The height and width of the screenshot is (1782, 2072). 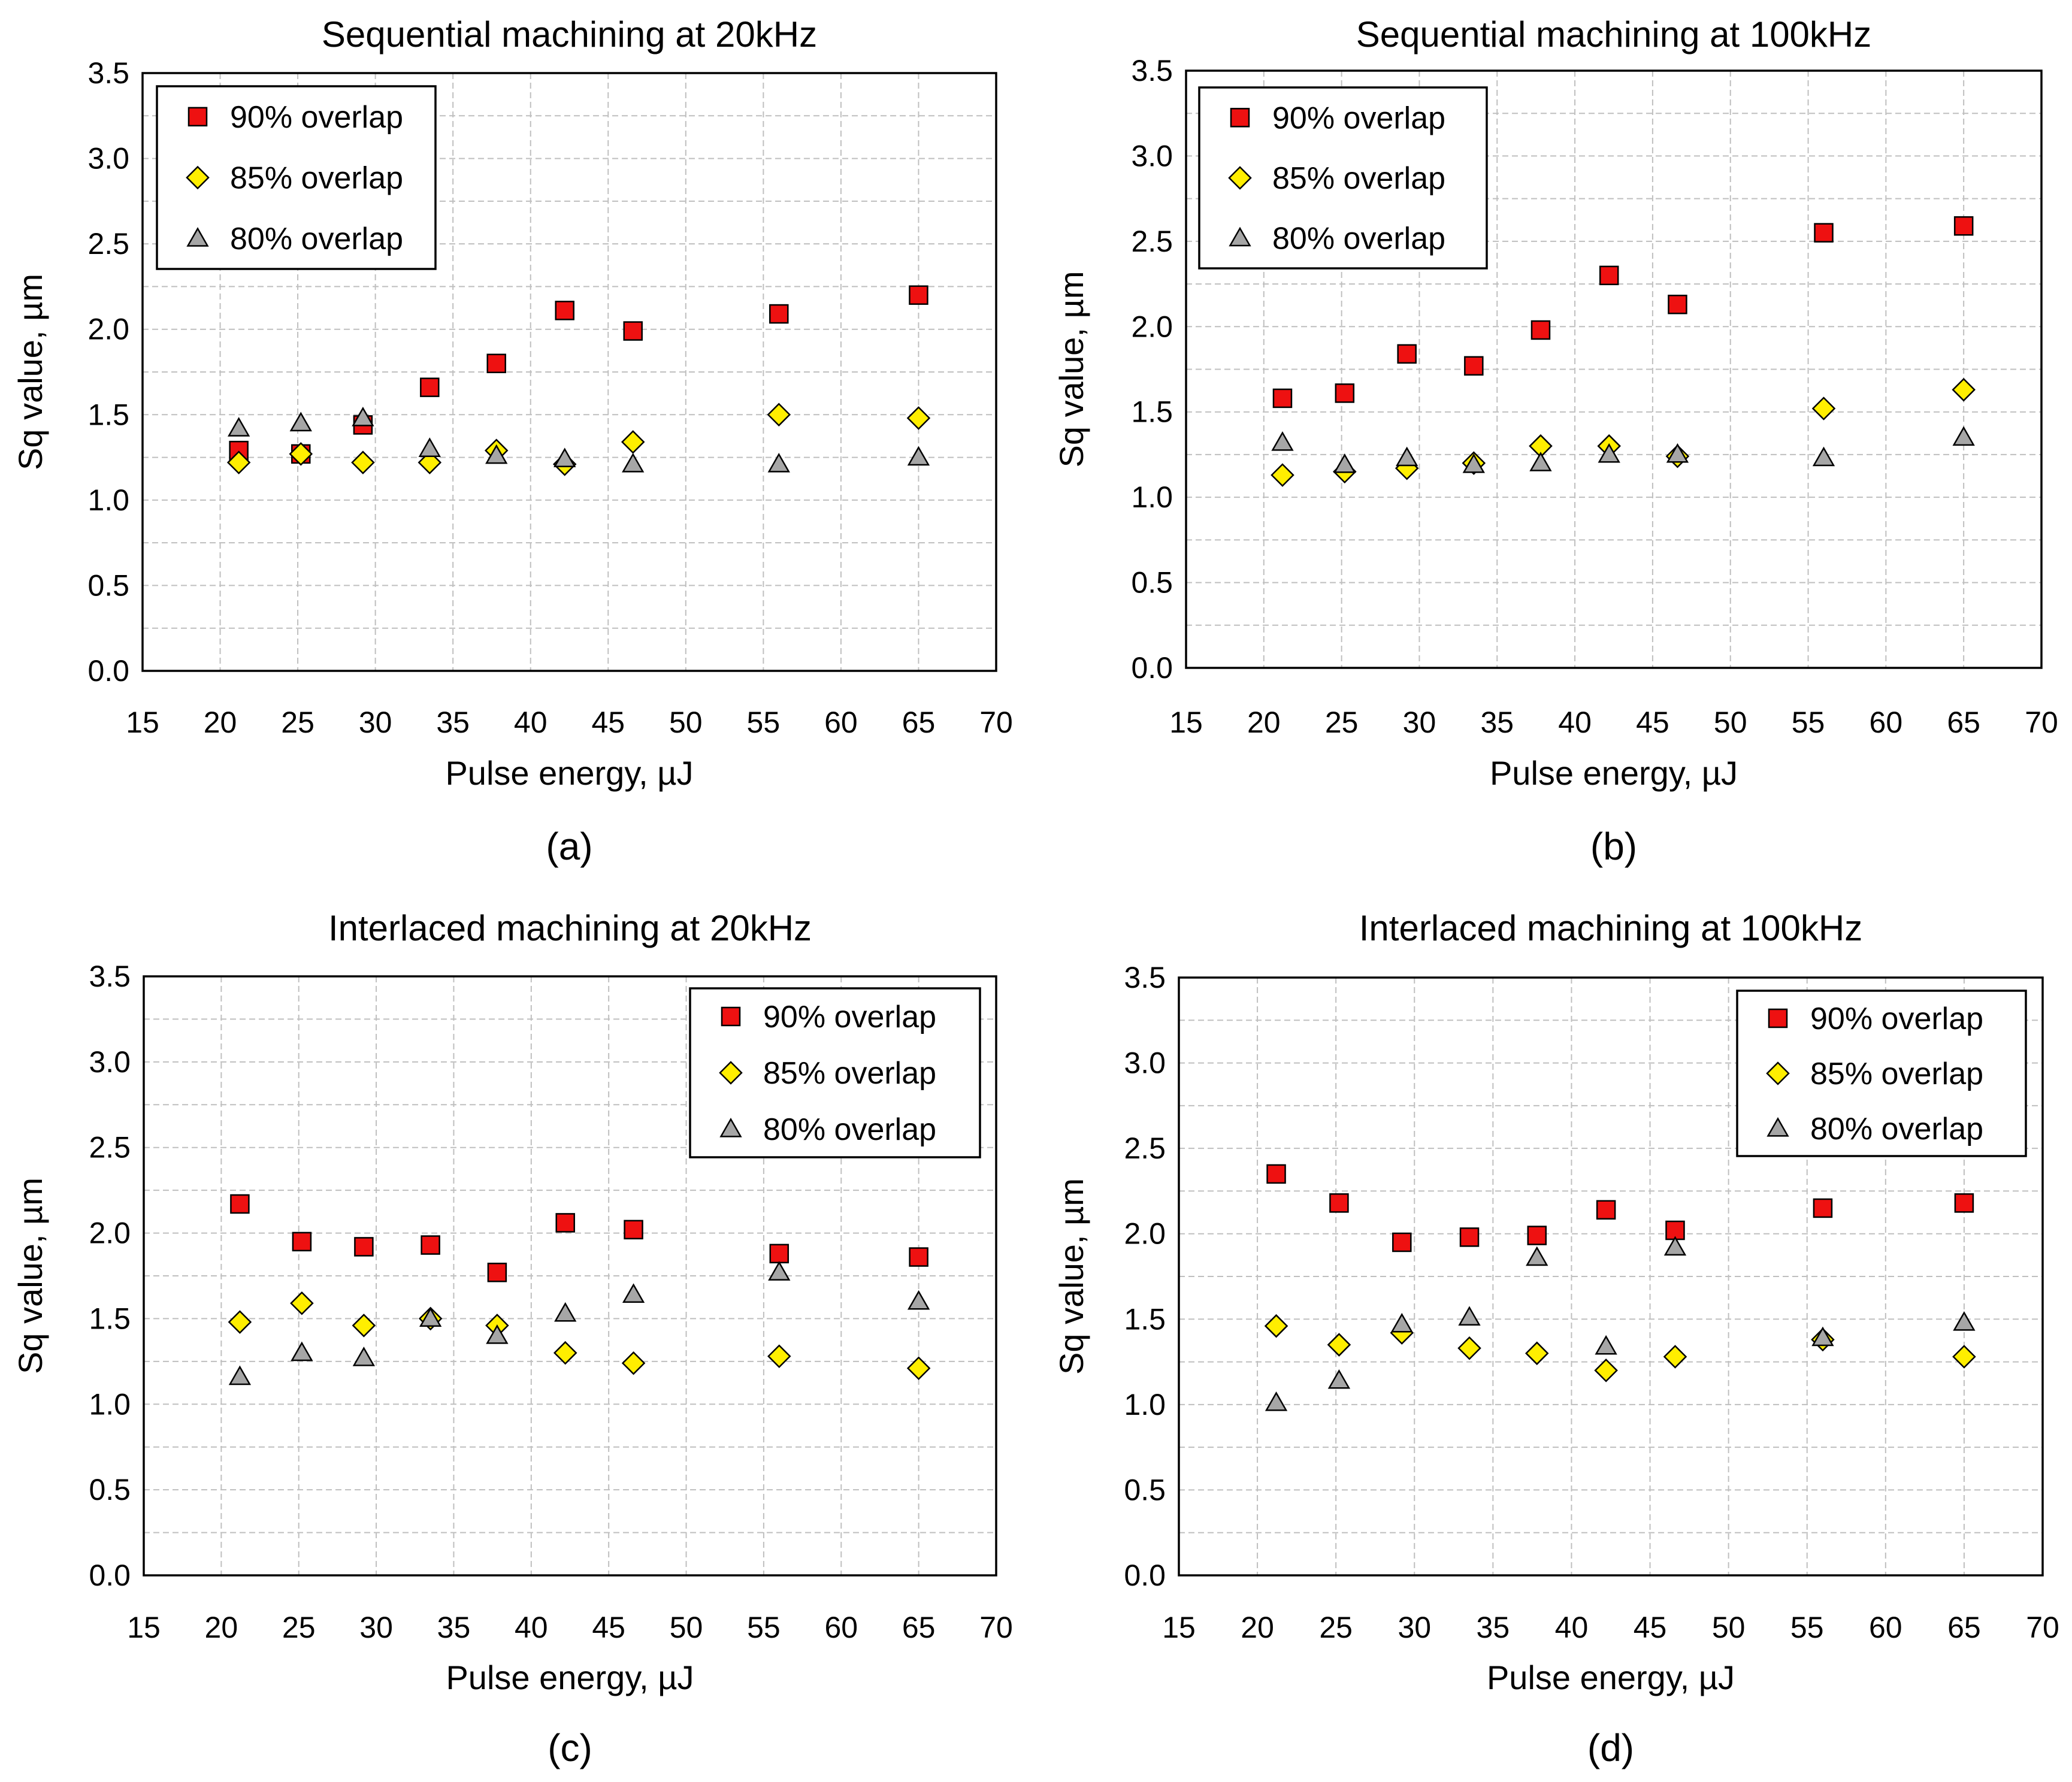 What do you see at coordinates (1152, 156) in the screenshot?
I see `y-tick-label: 3.0` at bounding box center [1152, 156].